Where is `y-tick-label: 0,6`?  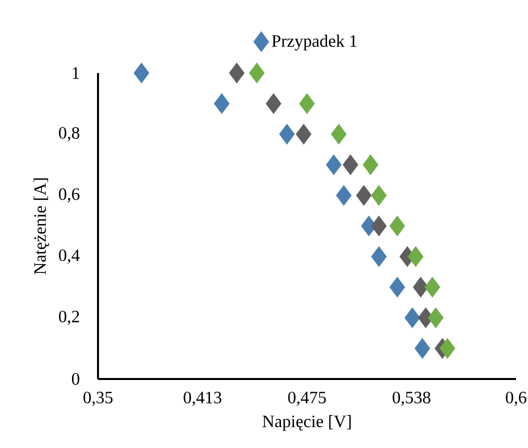 y-tick-label: 0,6 is located at coordinates (69, 195).